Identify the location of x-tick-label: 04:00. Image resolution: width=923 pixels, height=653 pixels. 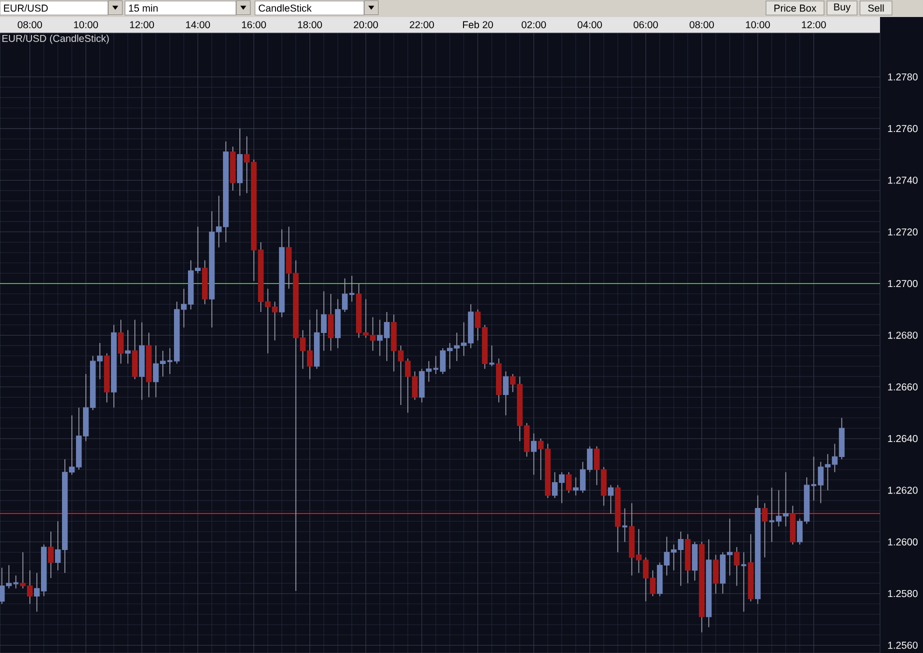
(590, 24).